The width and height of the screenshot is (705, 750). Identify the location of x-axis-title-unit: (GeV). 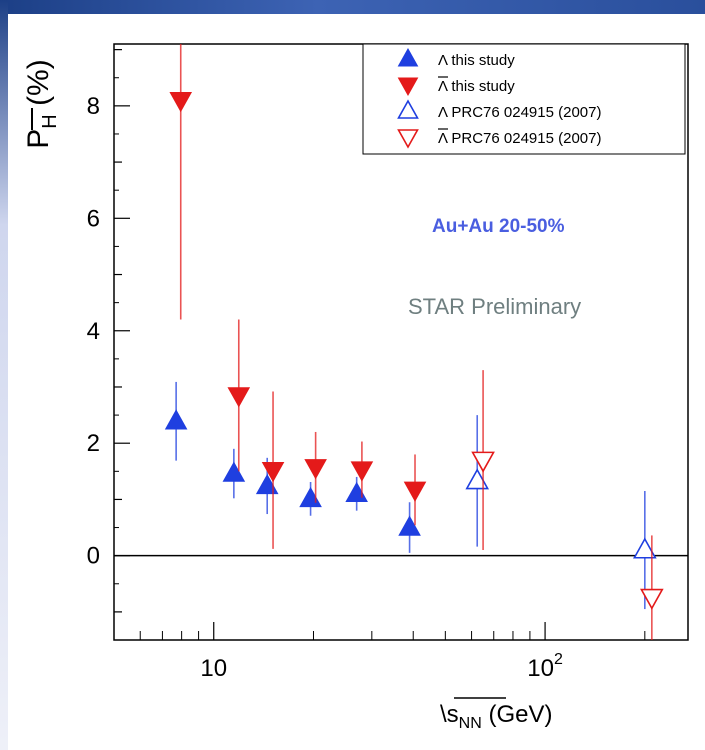
(517, 714).